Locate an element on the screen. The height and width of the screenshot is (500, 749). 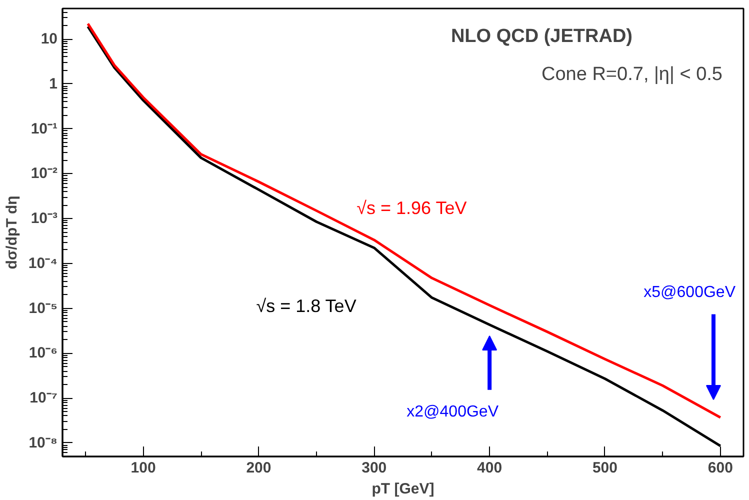
y-tick-label: 10⁻⁵ is located at coordinates (43, 308).